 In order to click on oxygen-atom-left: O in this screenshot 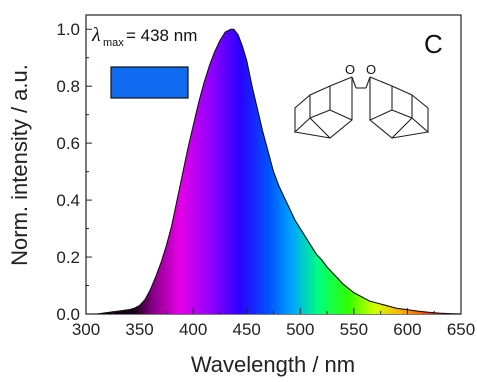, I will do `click(350, 69)`.